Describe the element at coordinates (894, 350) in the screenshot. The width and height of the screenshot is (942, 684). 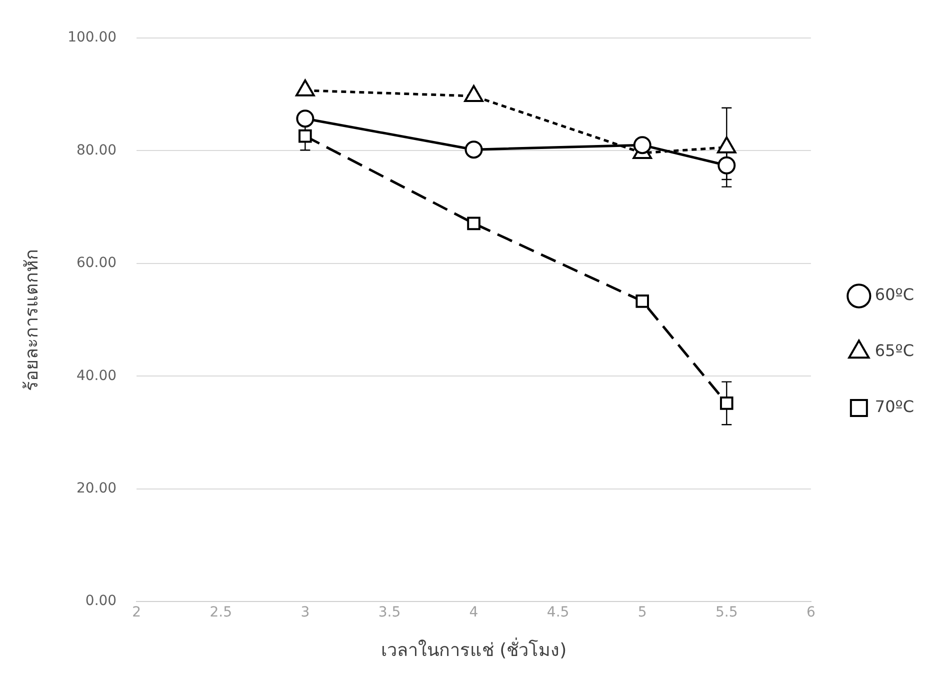
I see `legend-label: 65ºC` at that location.